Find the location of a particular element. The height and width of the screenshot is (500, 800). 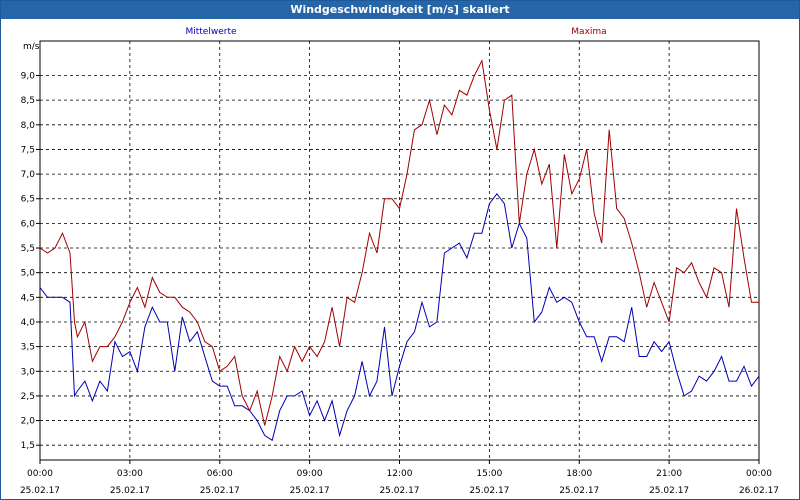

y-tick-label: 2,0 is located at coordinates (28, 422).